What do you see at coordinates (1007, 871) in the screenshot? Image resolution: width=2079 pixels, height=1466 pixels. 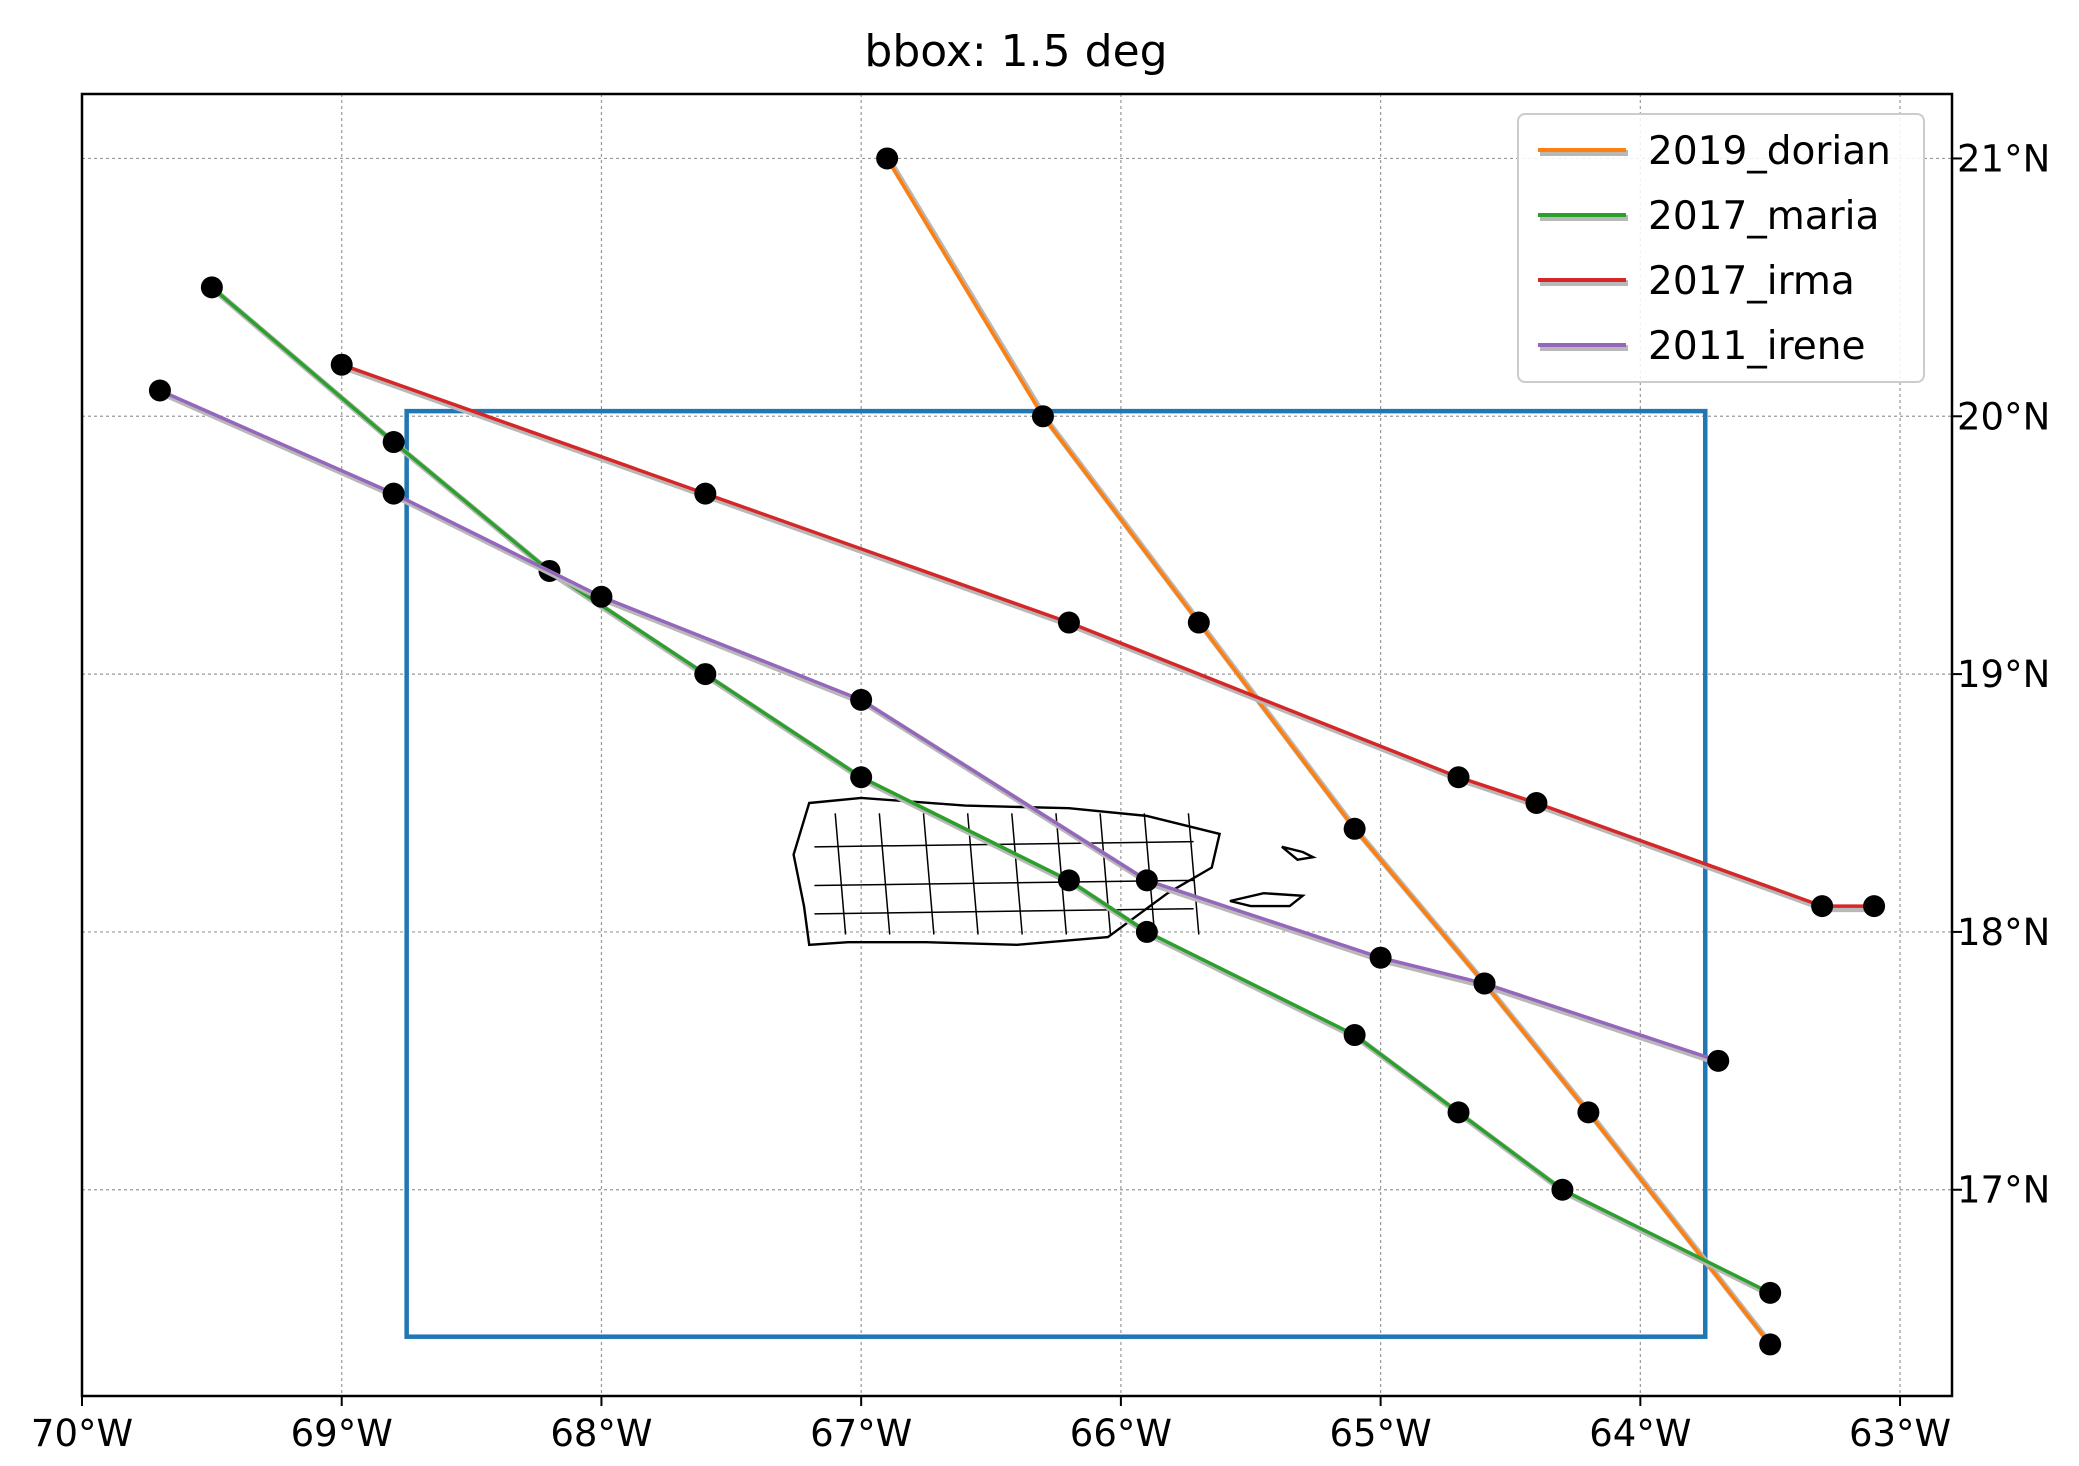 I see `puerto-rico-outline` at bounding box center [1007, 871].